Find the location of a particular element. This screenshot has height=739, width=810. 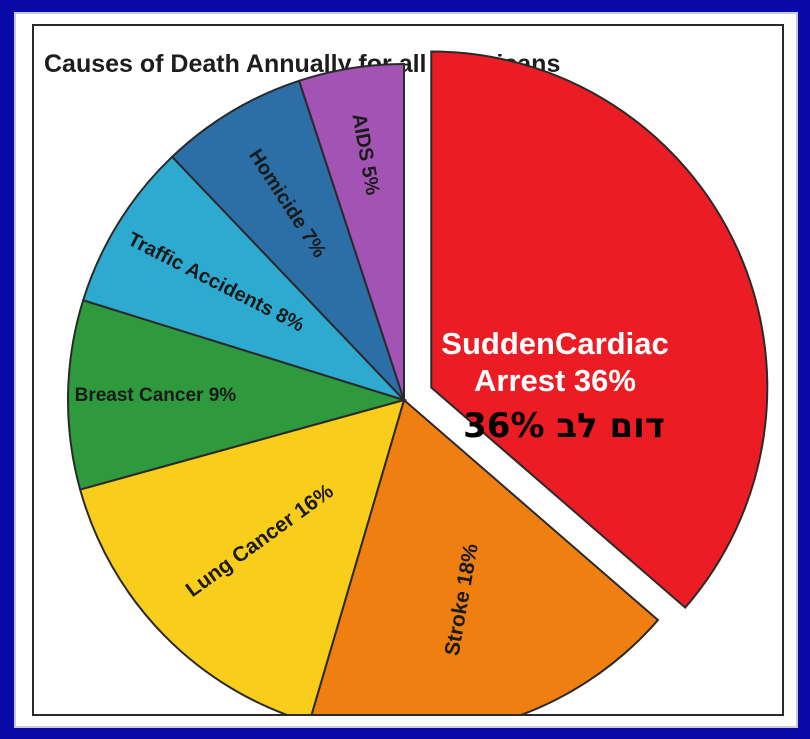

highlight-line-2: Arrest 36% is located at coordinates (555, 380).